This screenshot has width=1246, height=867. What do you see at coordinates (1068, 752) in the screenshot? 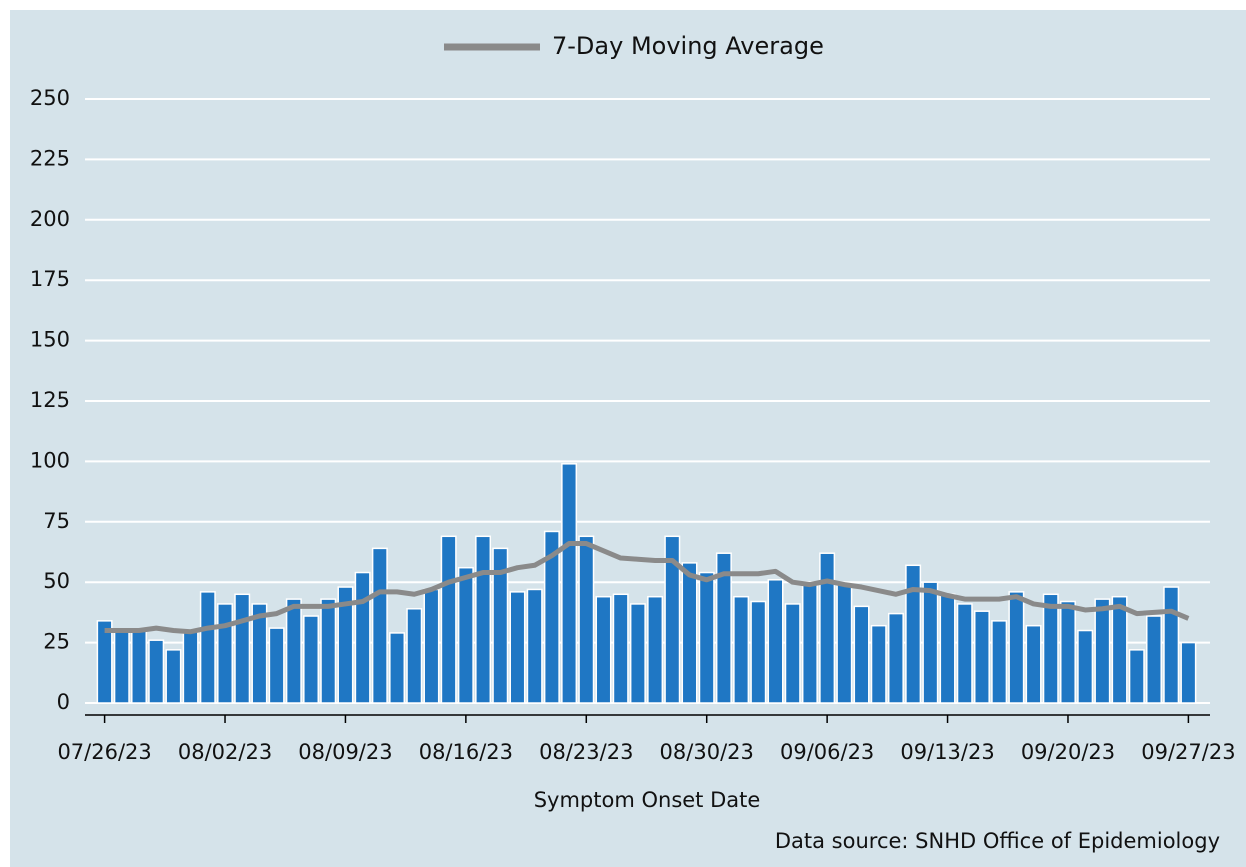
I see `x-tick-label: 09/20/23` at bounding box center [1068, 752].